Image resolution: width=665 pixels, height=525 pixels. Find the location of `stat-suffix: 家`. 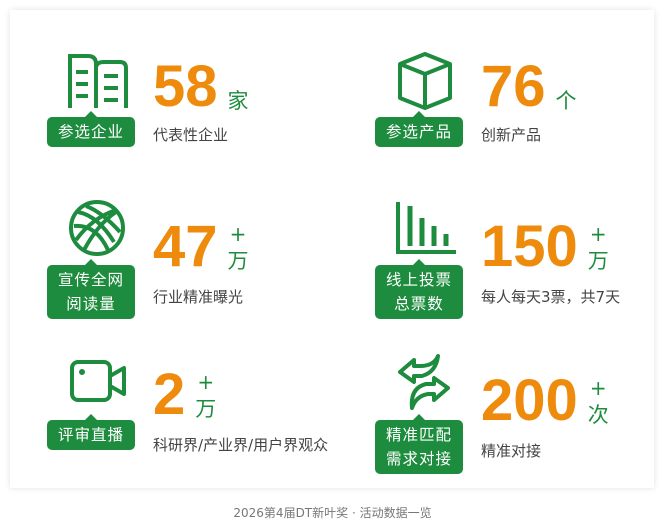

stat-suffix: 家 is located at coordinates (238, 103).